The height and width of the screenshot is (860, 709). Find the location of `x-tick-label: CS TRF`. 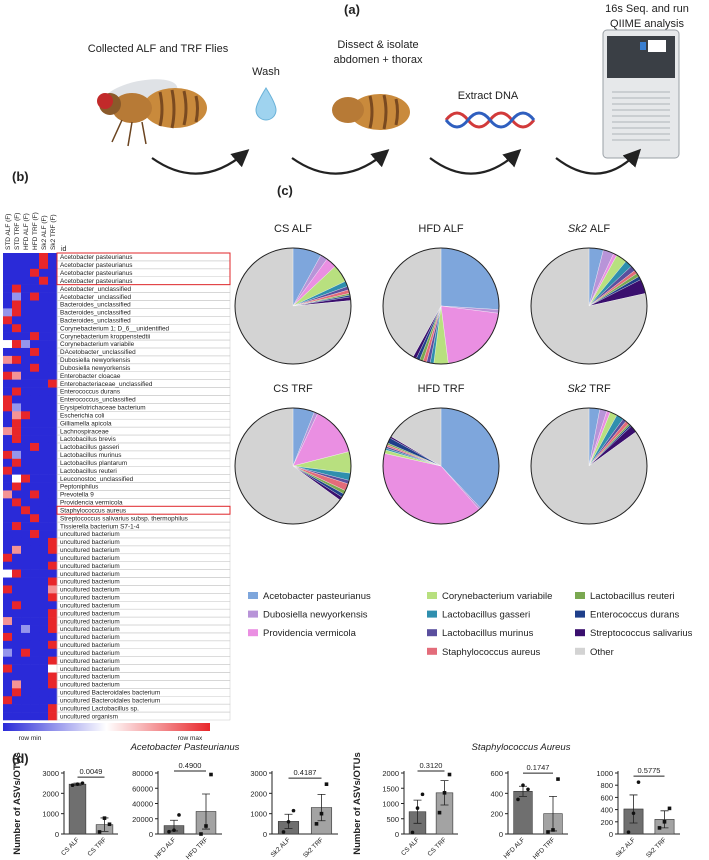

x-tick-label: CS TRF is located at coordinates (436, 846).